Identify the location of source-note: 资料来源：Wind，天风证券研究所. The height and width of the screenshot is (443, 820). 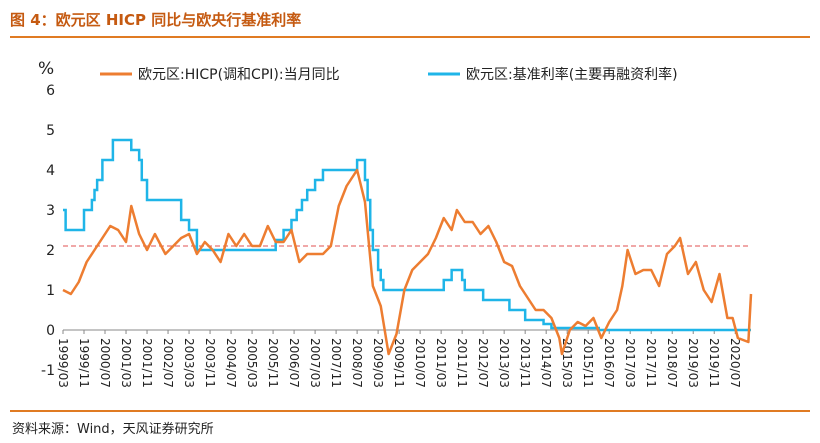
(113, 429).